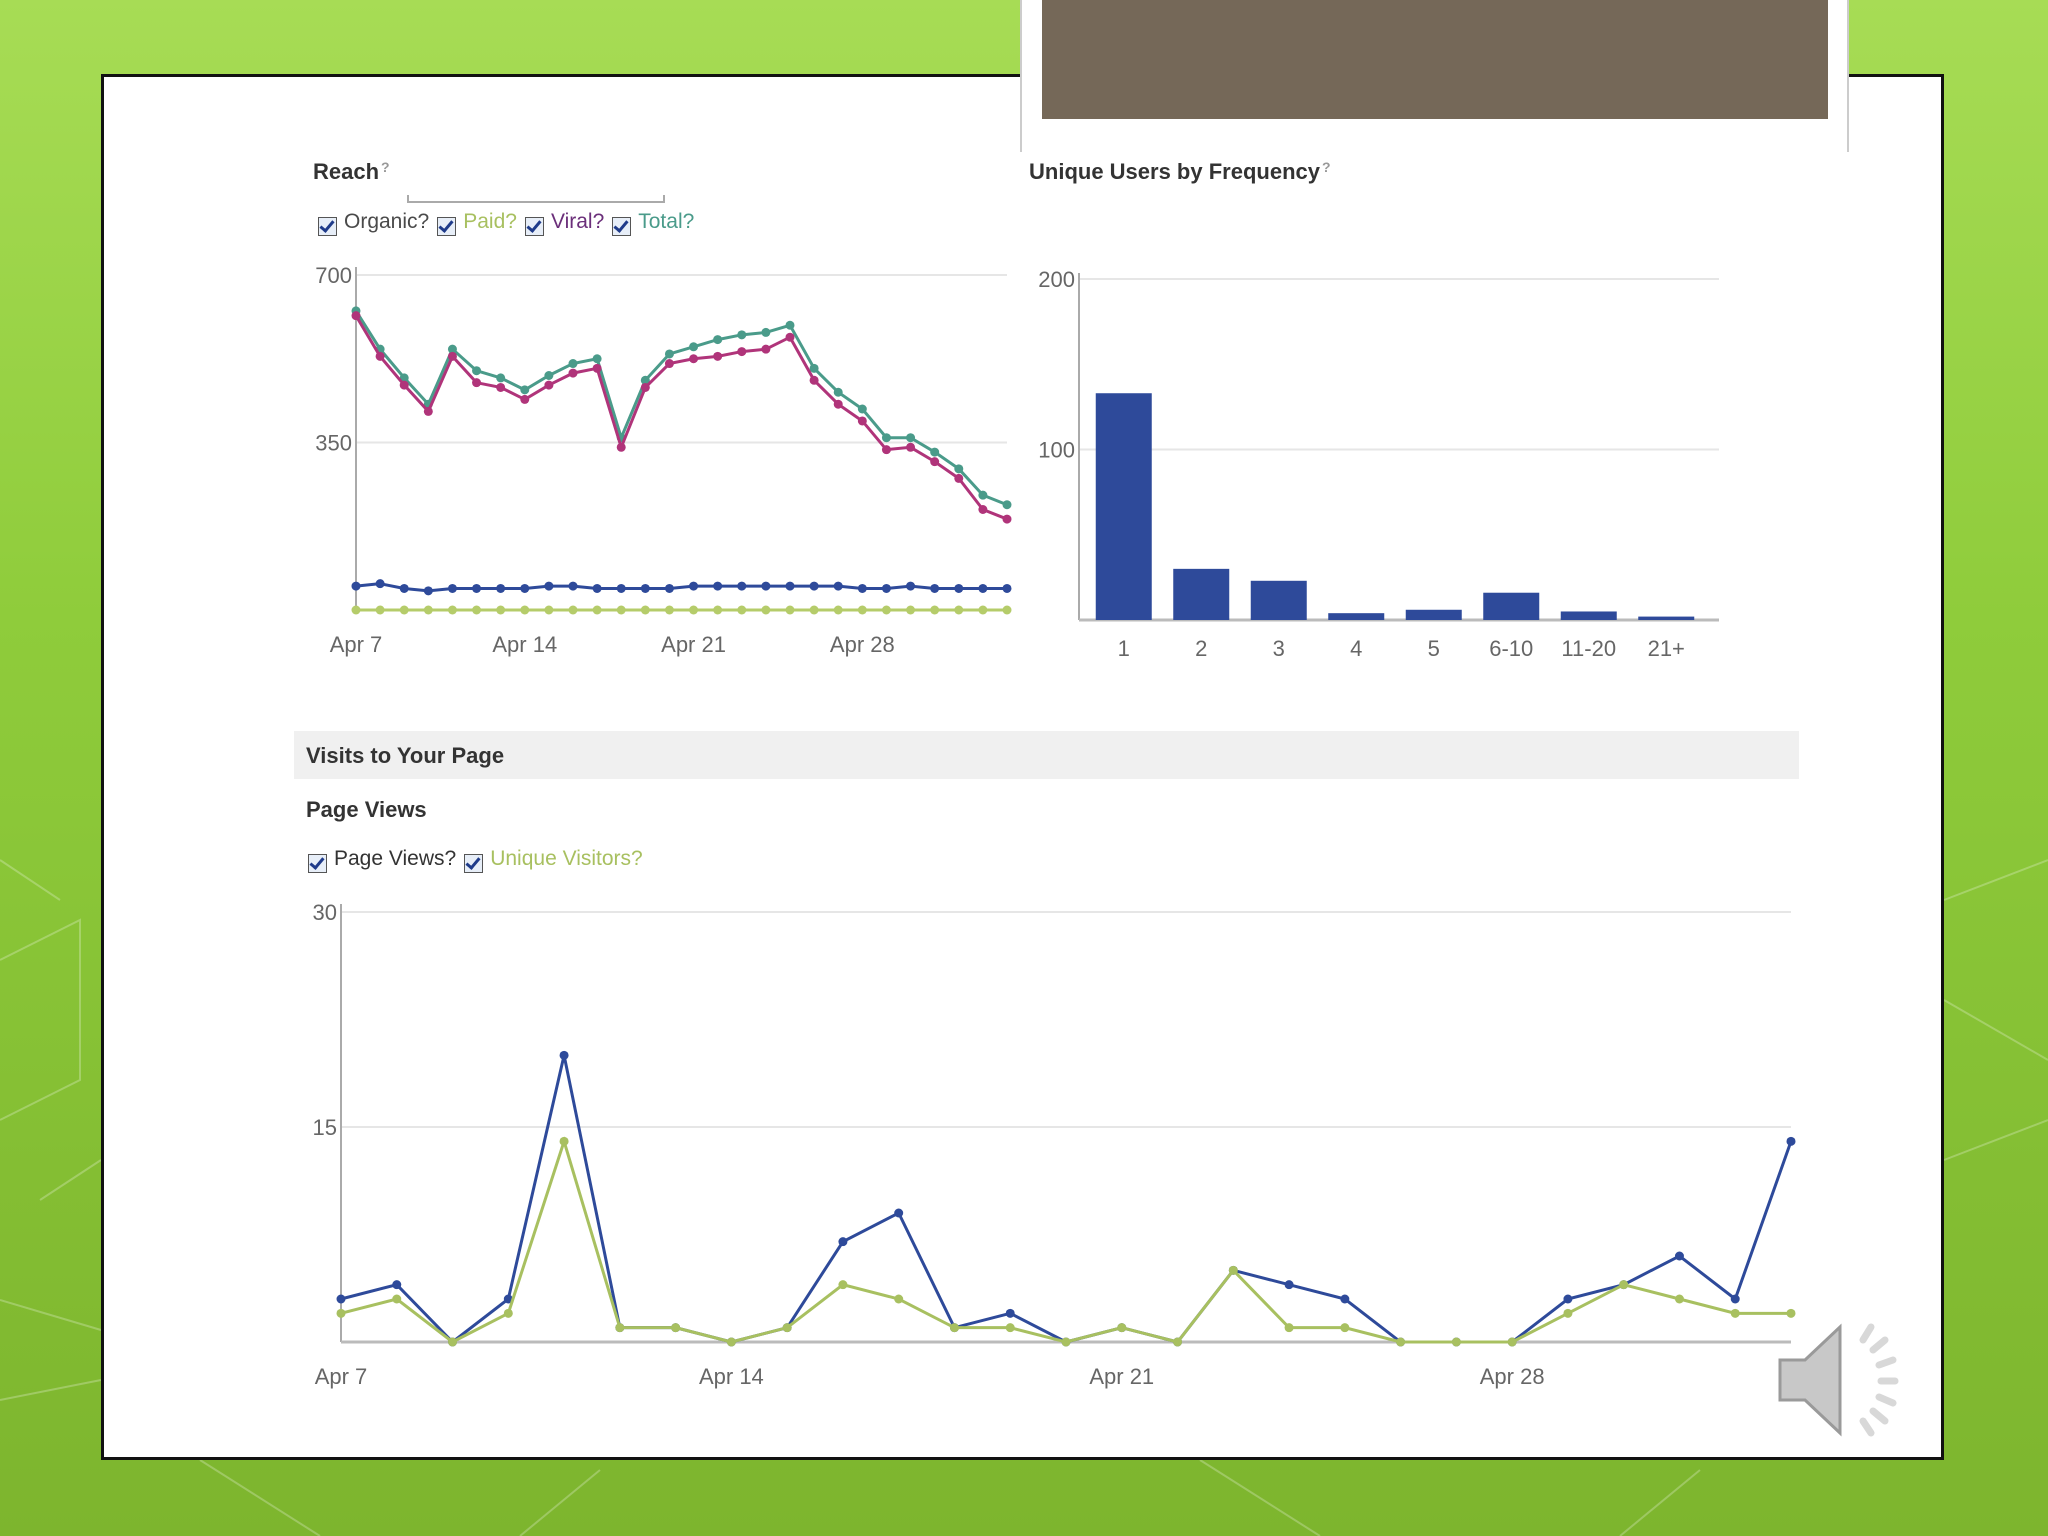  What do you see at coordinates (1180, 172) in the screenshot?
I see `frequency-title: Unique Users by Frequency?` at bounding box center [1180, 172].